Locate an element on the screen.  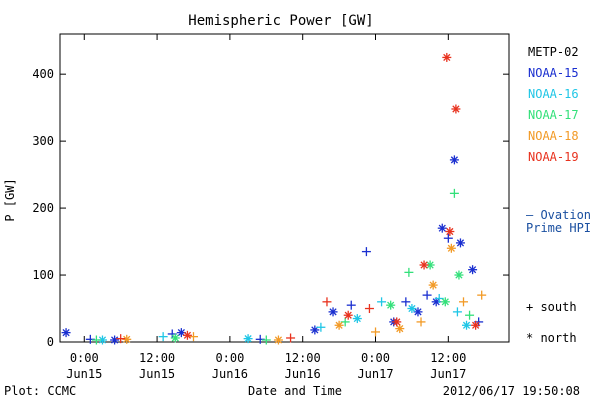
legend-entry: NOAA-16 is located at coordinates (553, 94).